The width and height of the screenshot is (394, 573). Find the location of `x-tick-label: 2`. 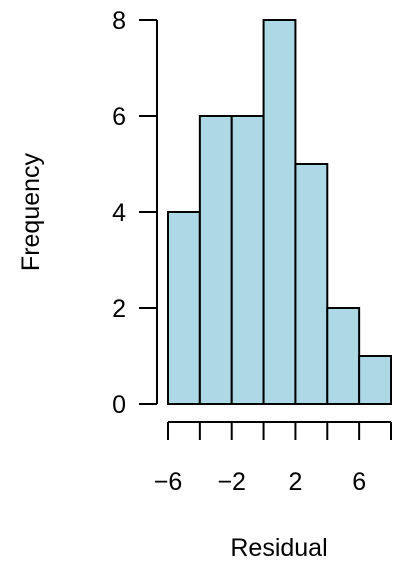

x-tick-label: 2 is located at coordinates (295, 482).